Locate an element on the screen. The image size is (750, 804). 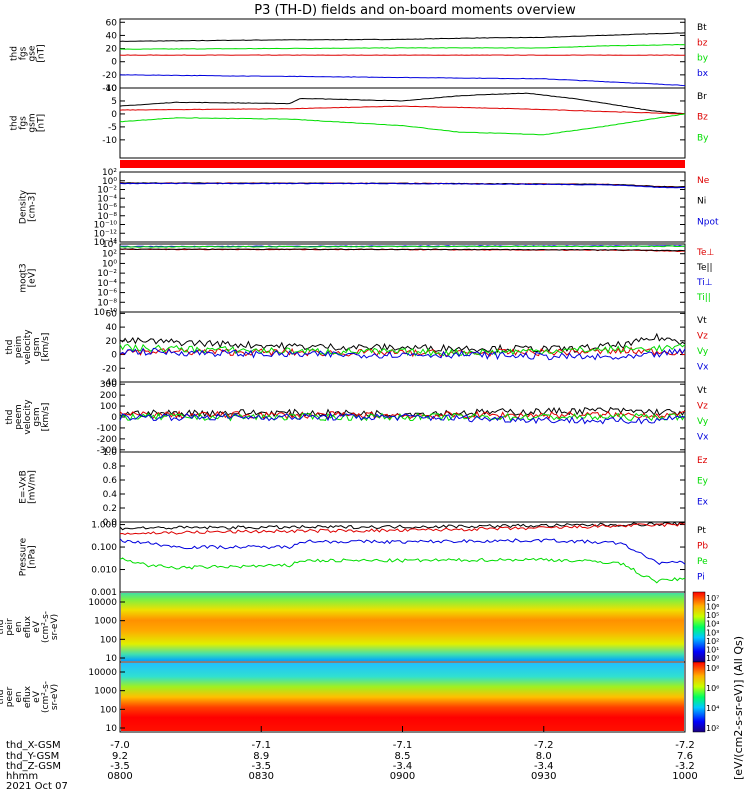
xtick-label: 0900 is located at coordinates (402, 776).